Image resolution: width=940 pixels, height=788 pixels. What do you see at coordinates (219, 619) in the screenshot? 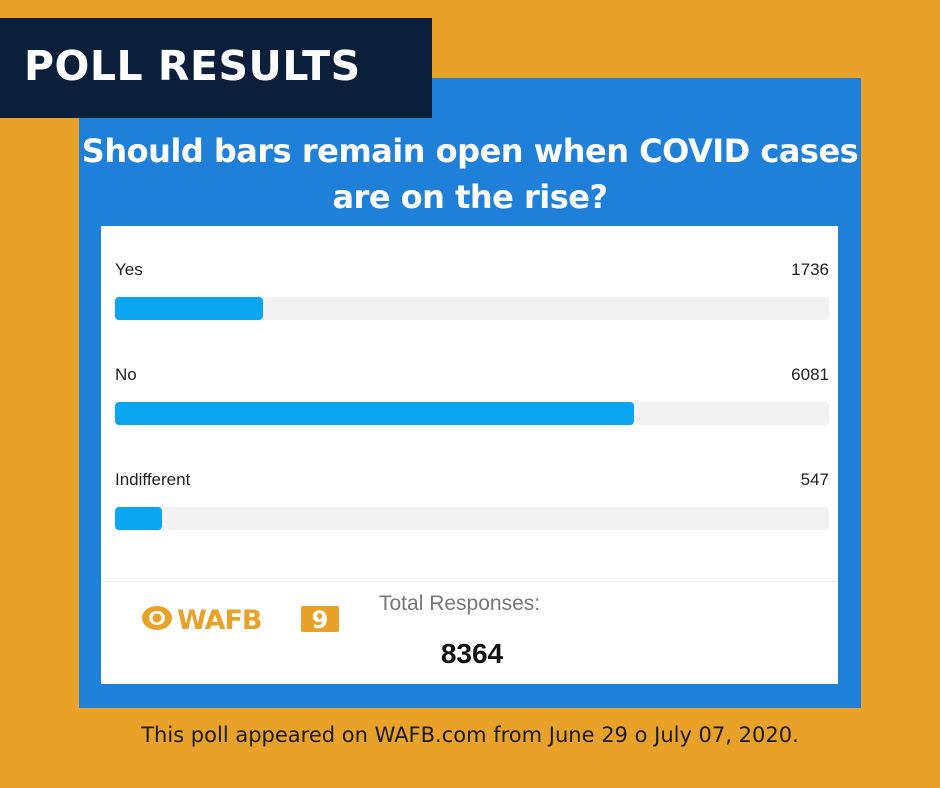
I see `svg-text: WAFB` at bounding box center [219, 619].